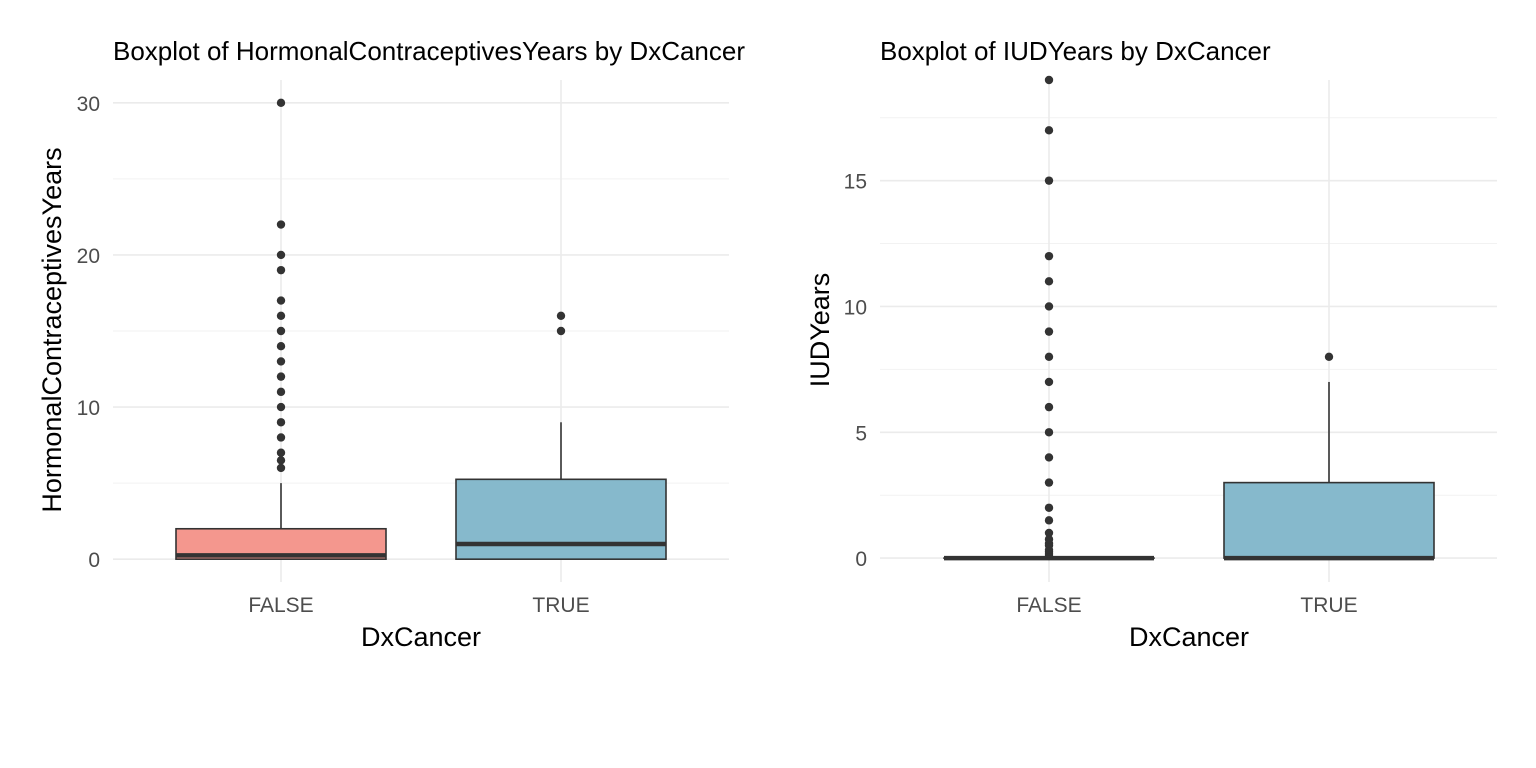 The height and width of the screenshot is (768, 1536). Describe the element at coordinates (1075, 51) in the screenshot. I see `chart-title: Boxplot of IUDYears by DxCancer` at that location.